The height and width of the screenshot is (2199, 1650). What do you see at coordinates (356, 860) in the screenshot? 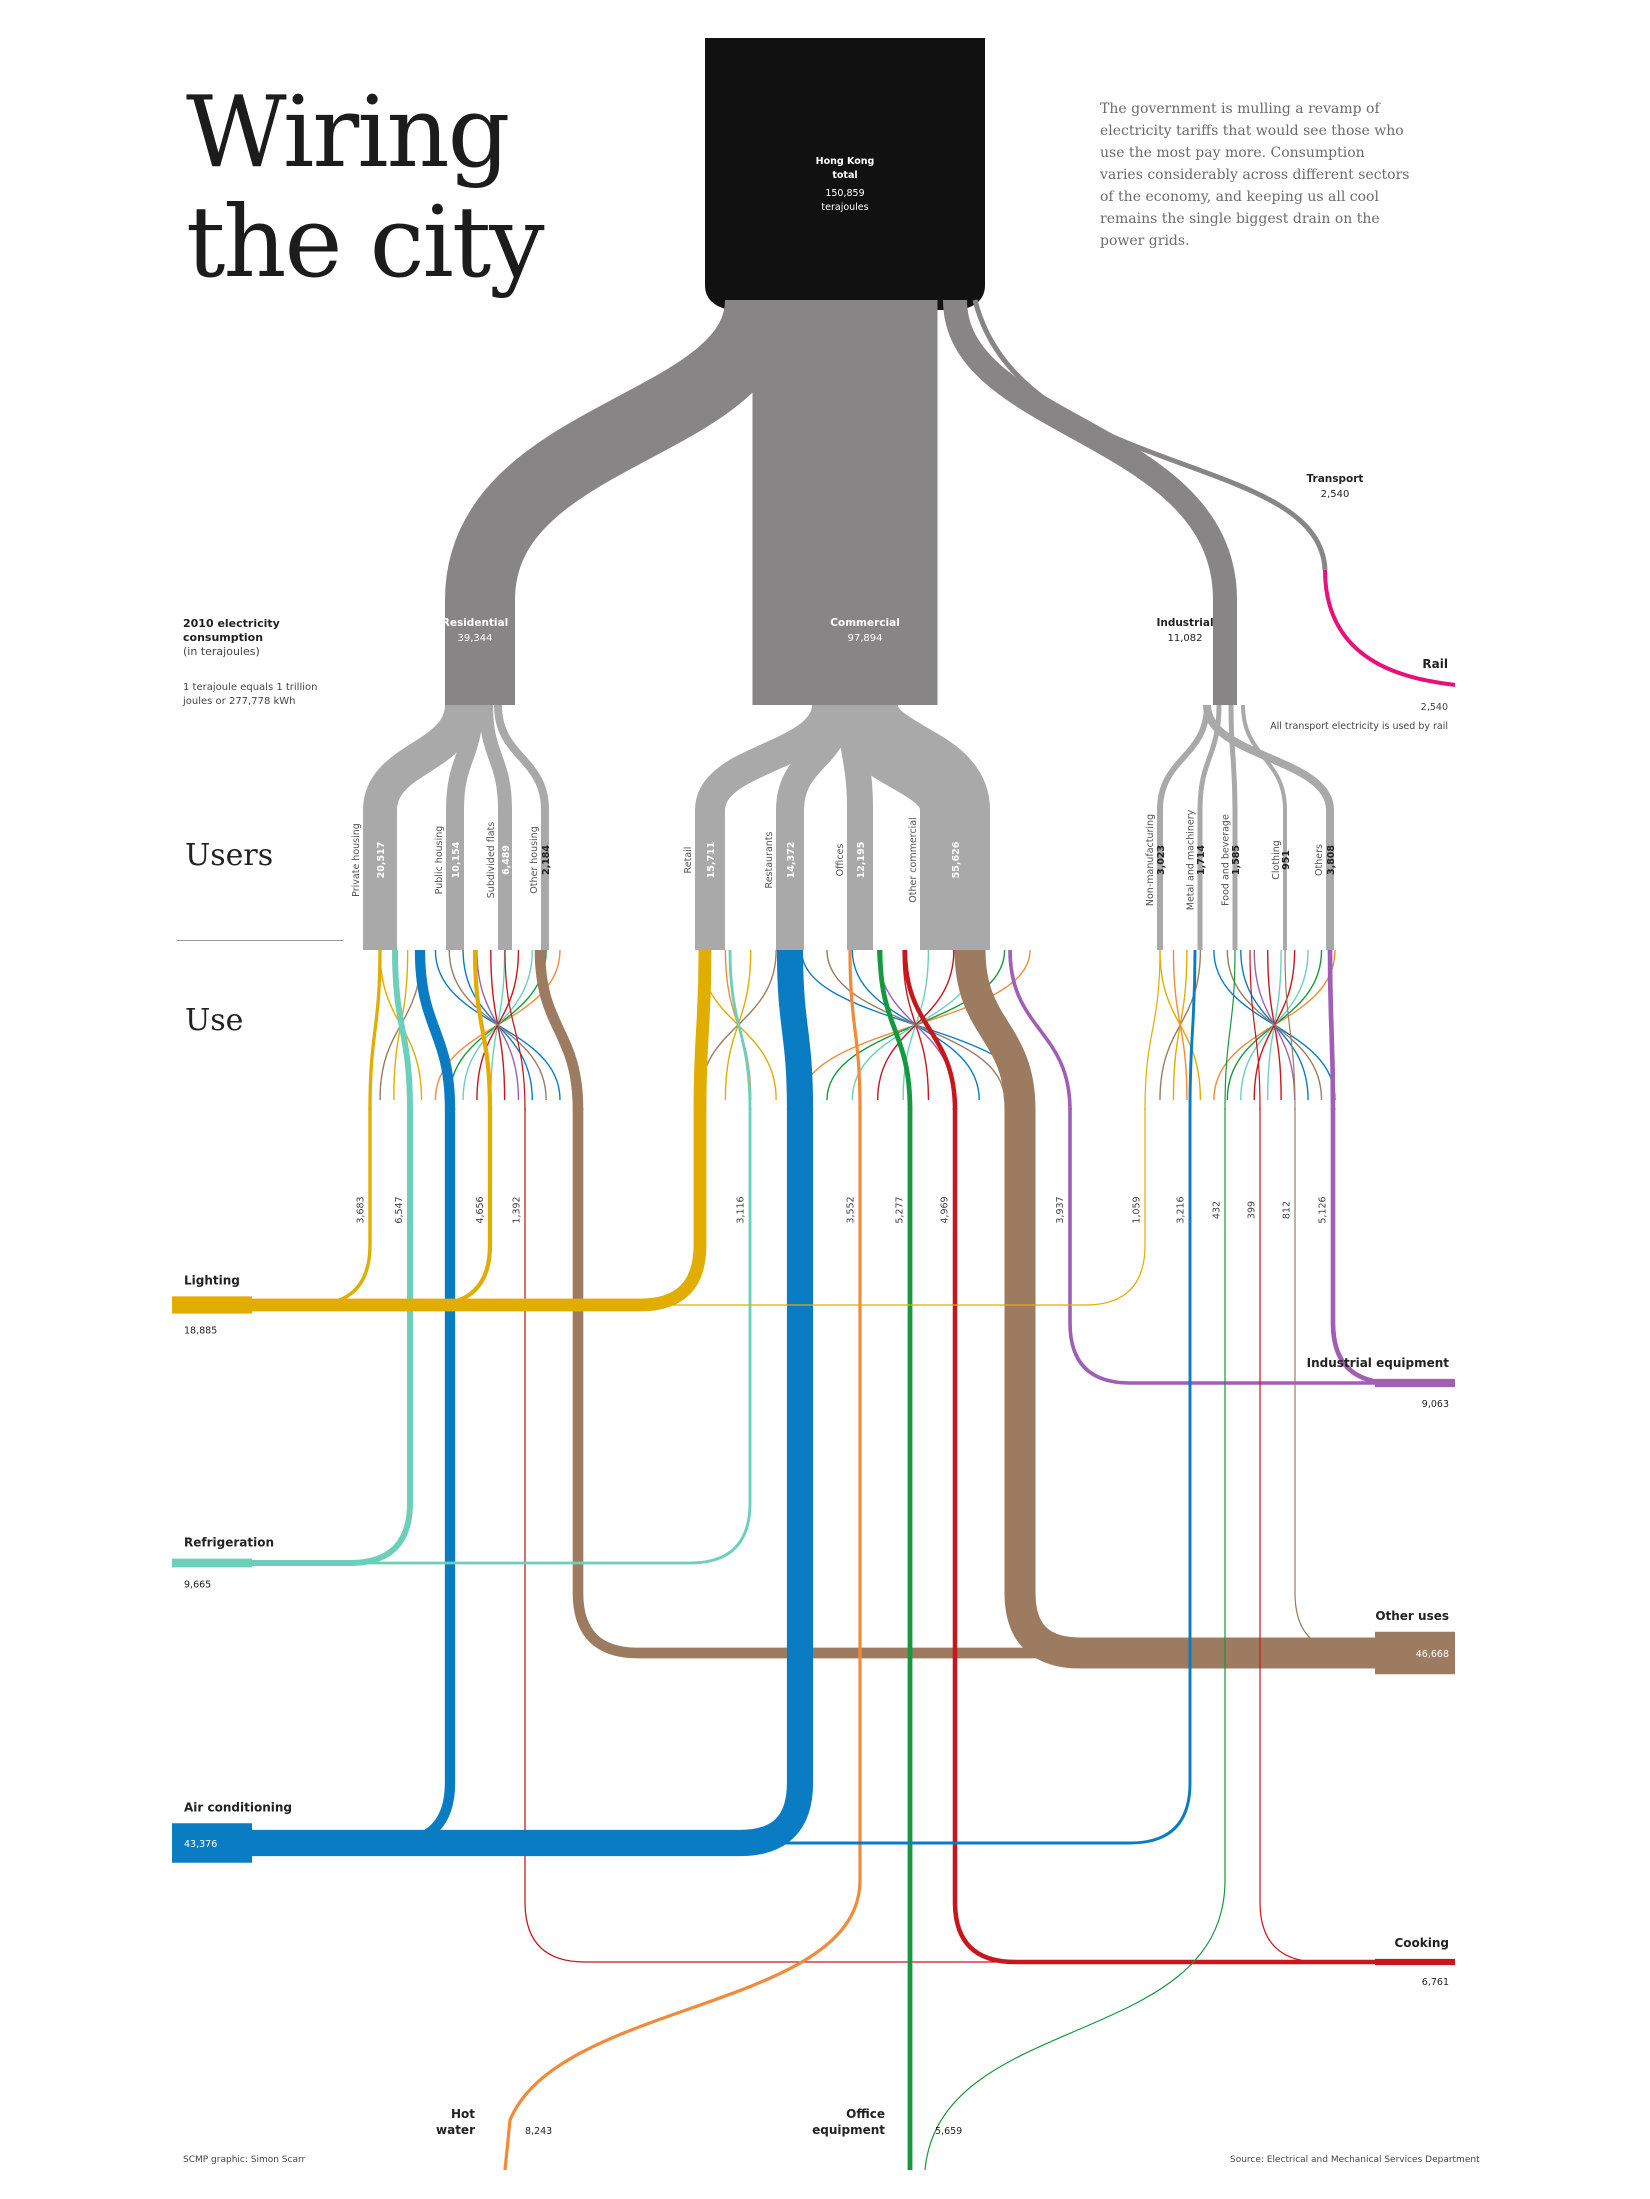
I see `user-name-label: Private housing` at bounding box center [356, 860].